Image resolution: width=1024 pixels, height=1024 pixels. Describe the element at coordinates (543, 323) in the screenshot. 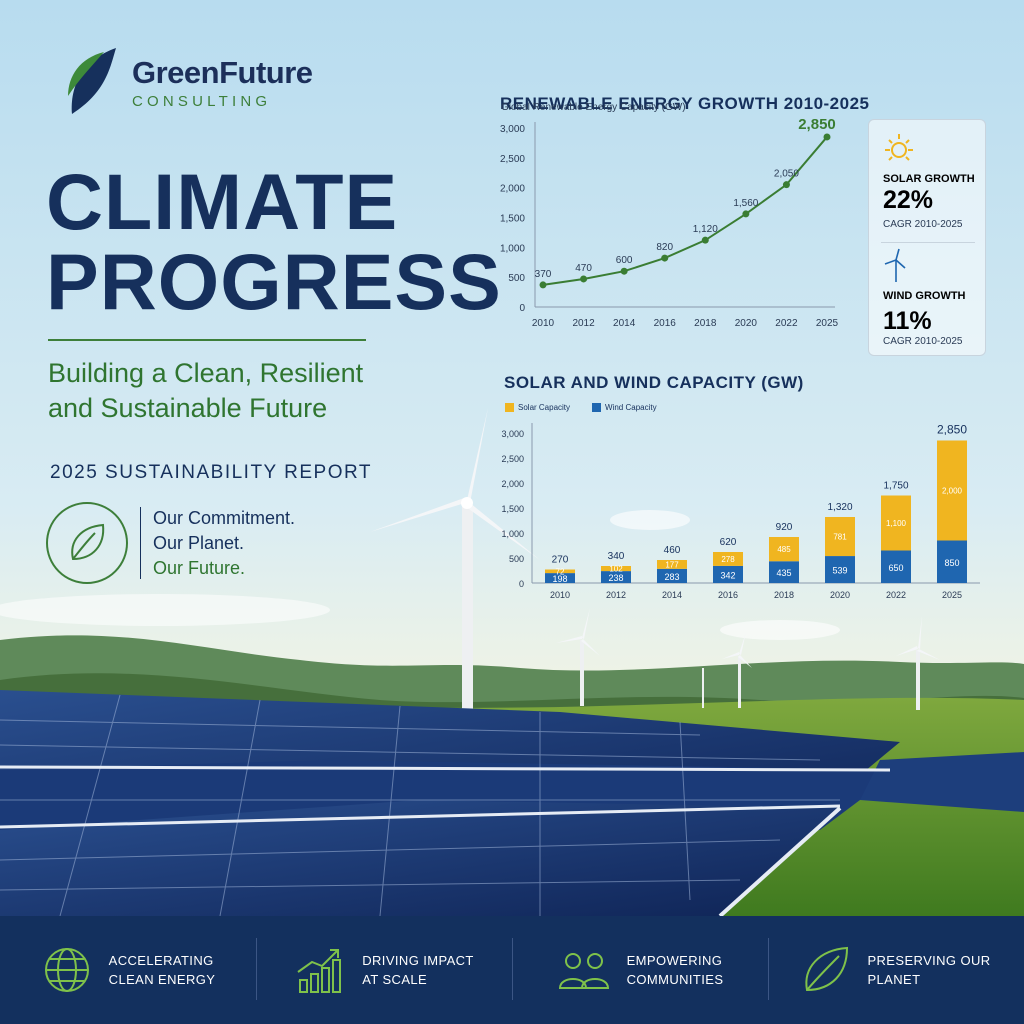

I see `line-chart-x-tick: 2010` at that location.